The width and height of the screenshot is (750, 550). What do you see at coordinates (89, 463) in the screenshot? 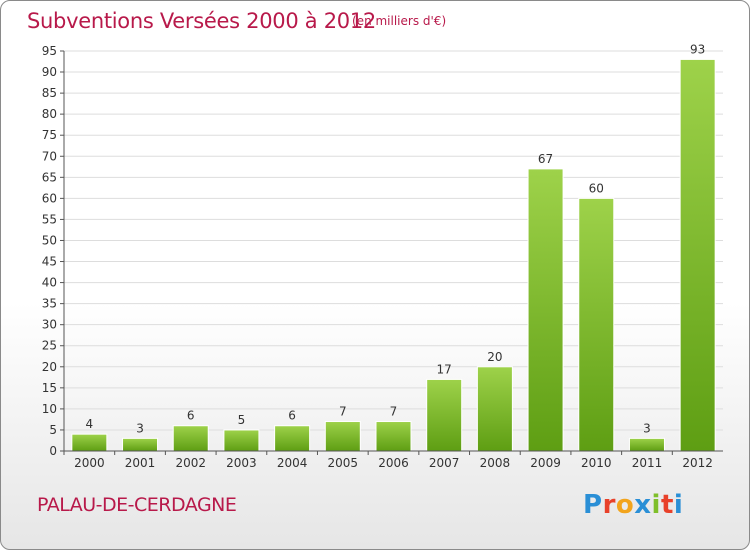
I see `x-tick-label: 2000` at bounding box center [89, 463].